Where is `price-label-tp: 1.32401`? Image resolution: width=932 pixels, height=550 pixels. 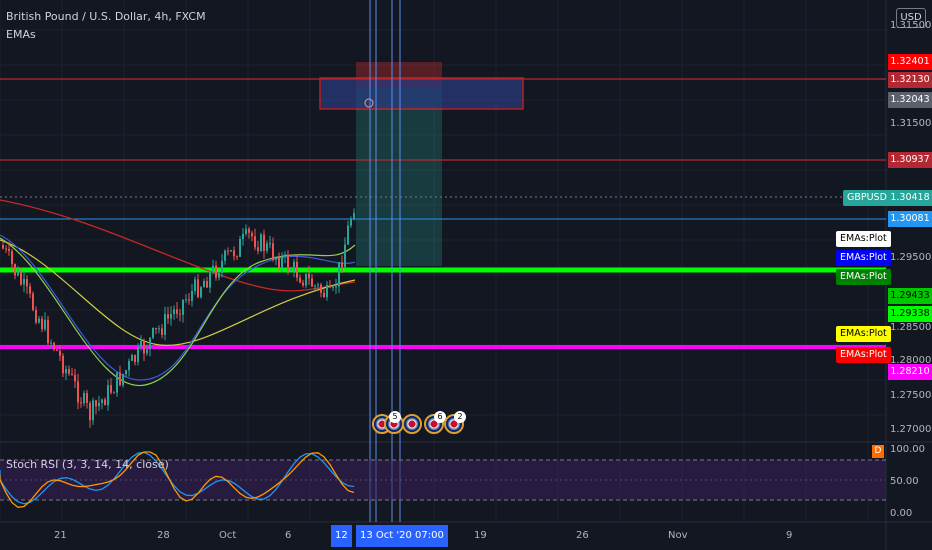 price-label-tp: 1.32401 is located at coordinates (910, 62).